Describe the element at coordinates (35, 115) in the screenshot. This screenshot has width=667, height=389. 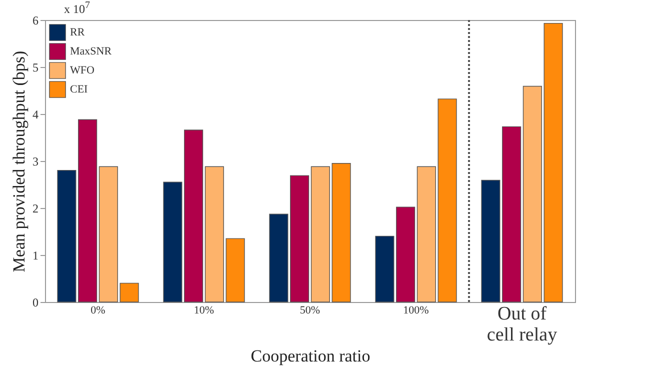
I see `y-tick-label: 4` at that location.